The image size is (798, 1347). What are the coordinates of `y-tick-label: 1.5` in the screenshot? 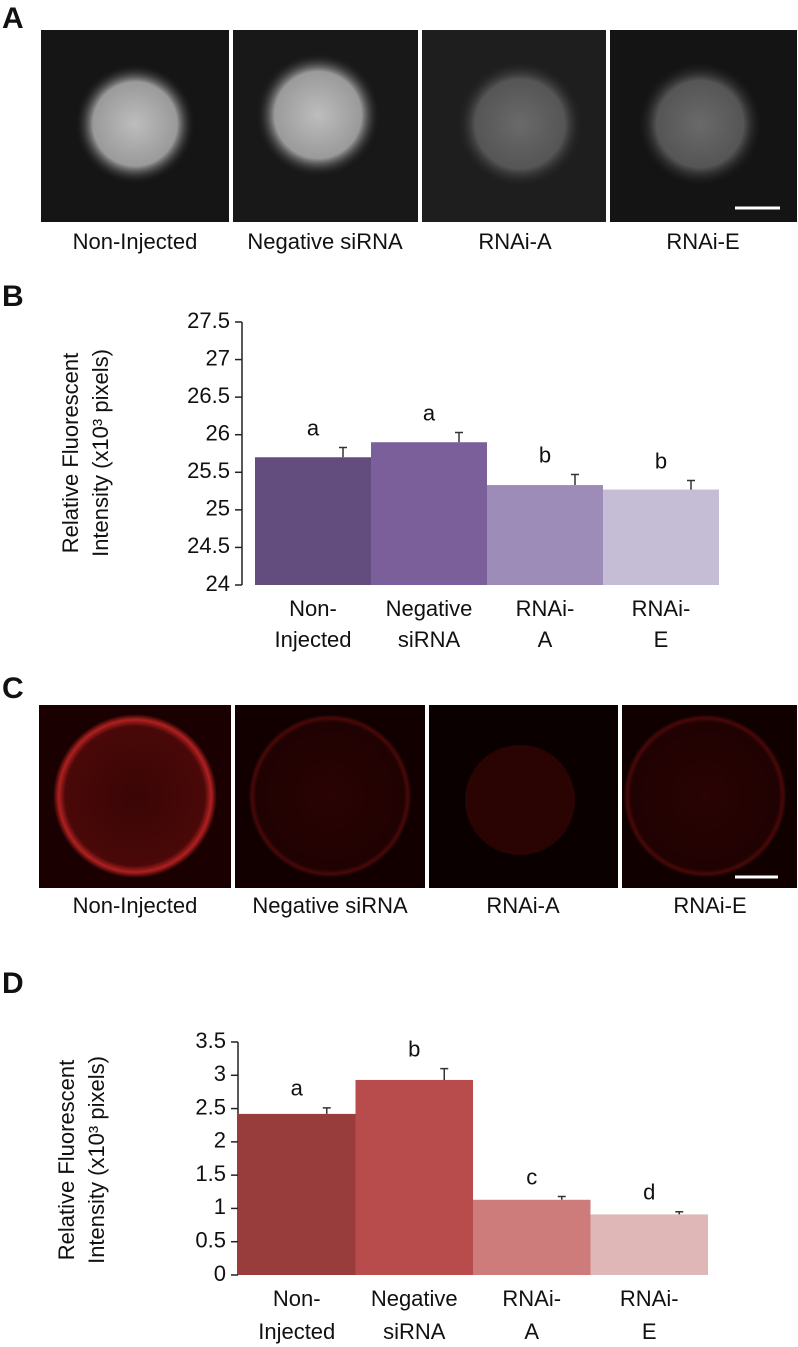 It's located at (210, 1173).